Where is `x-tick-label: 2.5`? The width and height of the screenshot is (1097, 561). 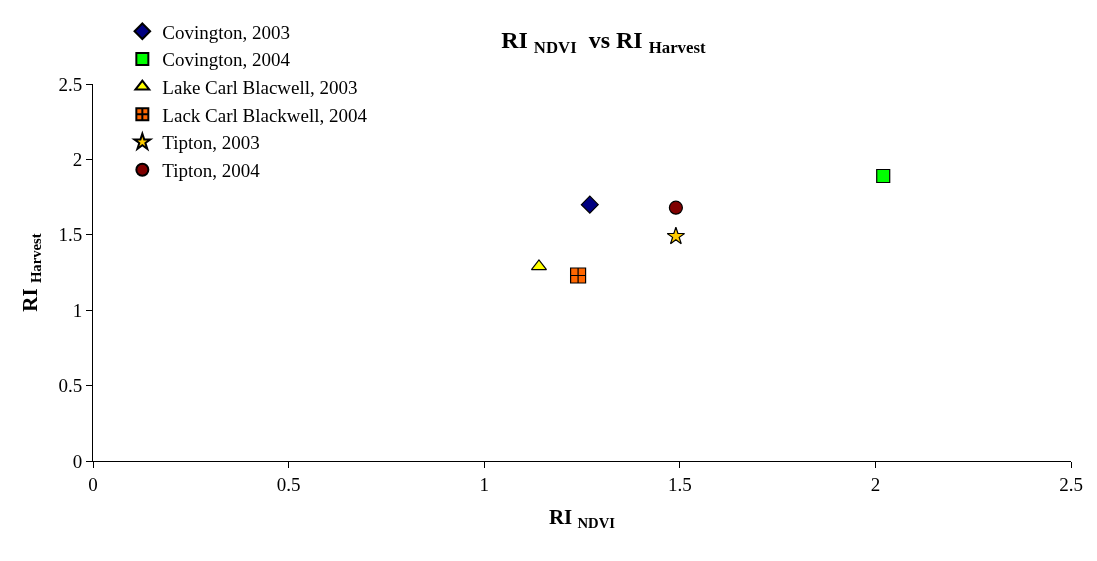 x-tick-label: 2.5 is located at coordinates (1071, 484).